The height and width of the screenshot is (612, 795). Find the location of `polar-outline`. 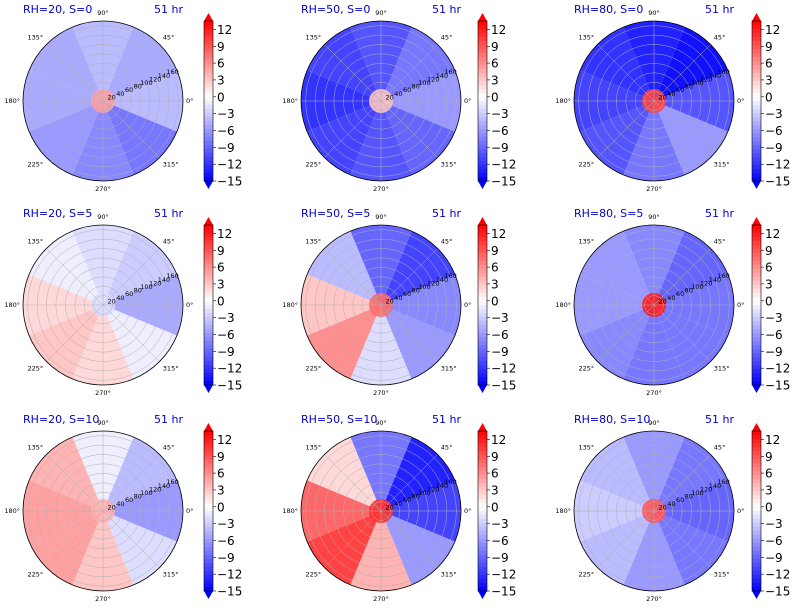

polar-outline is located at coordinates (103, 511).